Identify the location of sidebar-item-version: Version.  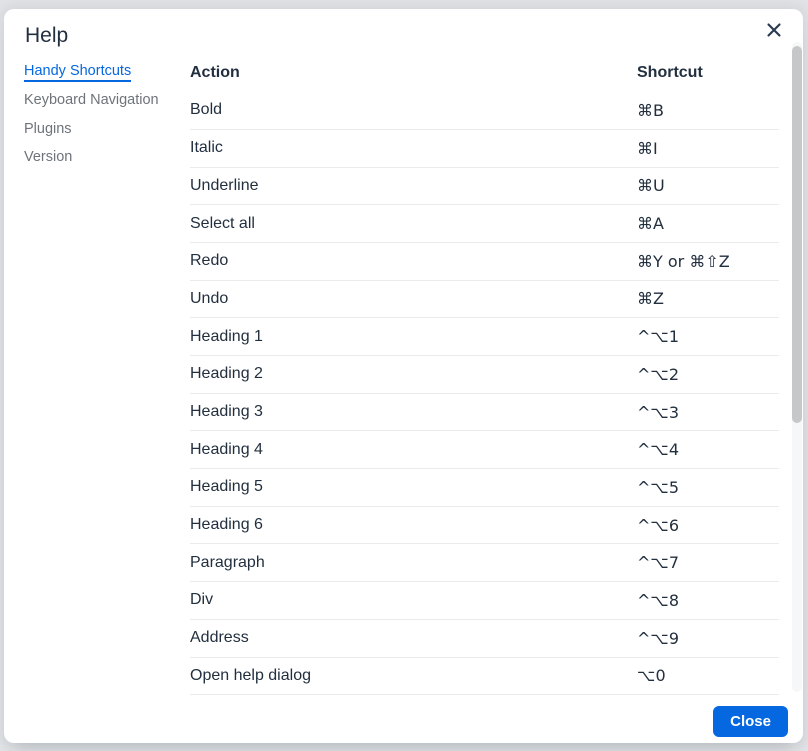
(104, 157).